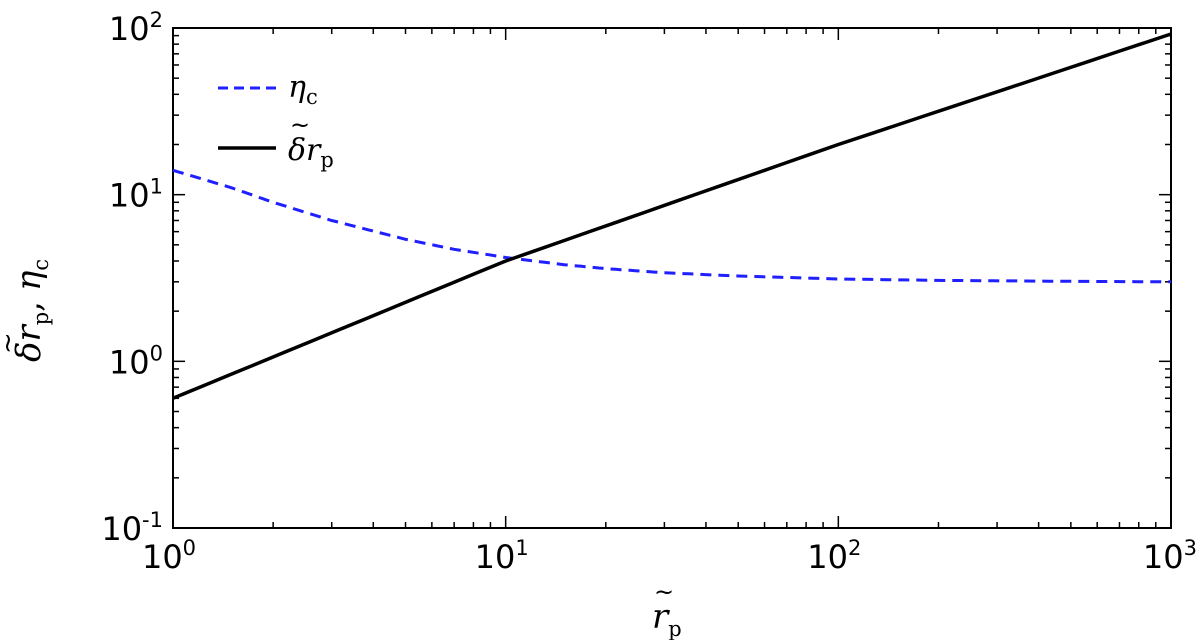 The width and height of the screenshot is (1200, 640). I want to click on x-tick-label: 100, so click(169, 556).